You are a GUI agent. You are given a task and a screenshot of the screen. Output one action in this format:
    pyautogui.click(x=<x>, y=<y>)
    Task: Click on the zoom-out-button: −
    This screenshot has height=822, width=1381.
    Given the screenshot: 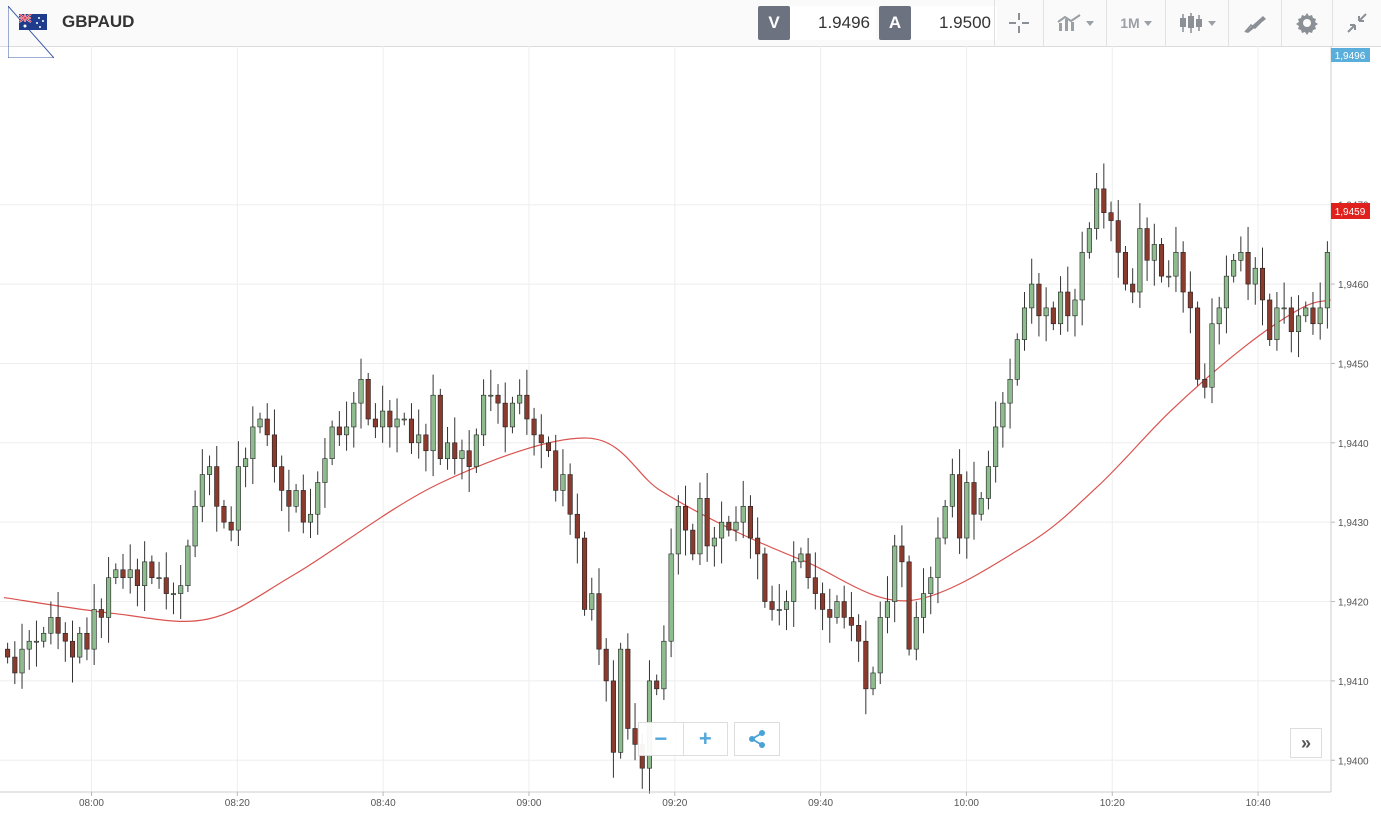 What is the action you would take?
    pyautogui.click(x=661, y=738)
    